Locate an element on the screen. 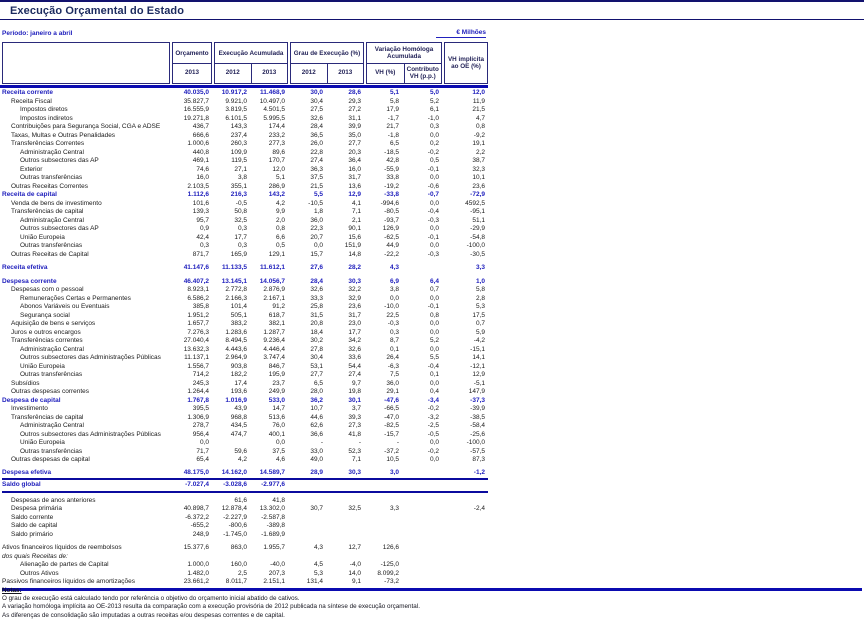 The height and width of the screenshot is (624, 864). cell-imp: 147,9 is located at coordinates (476, 391).